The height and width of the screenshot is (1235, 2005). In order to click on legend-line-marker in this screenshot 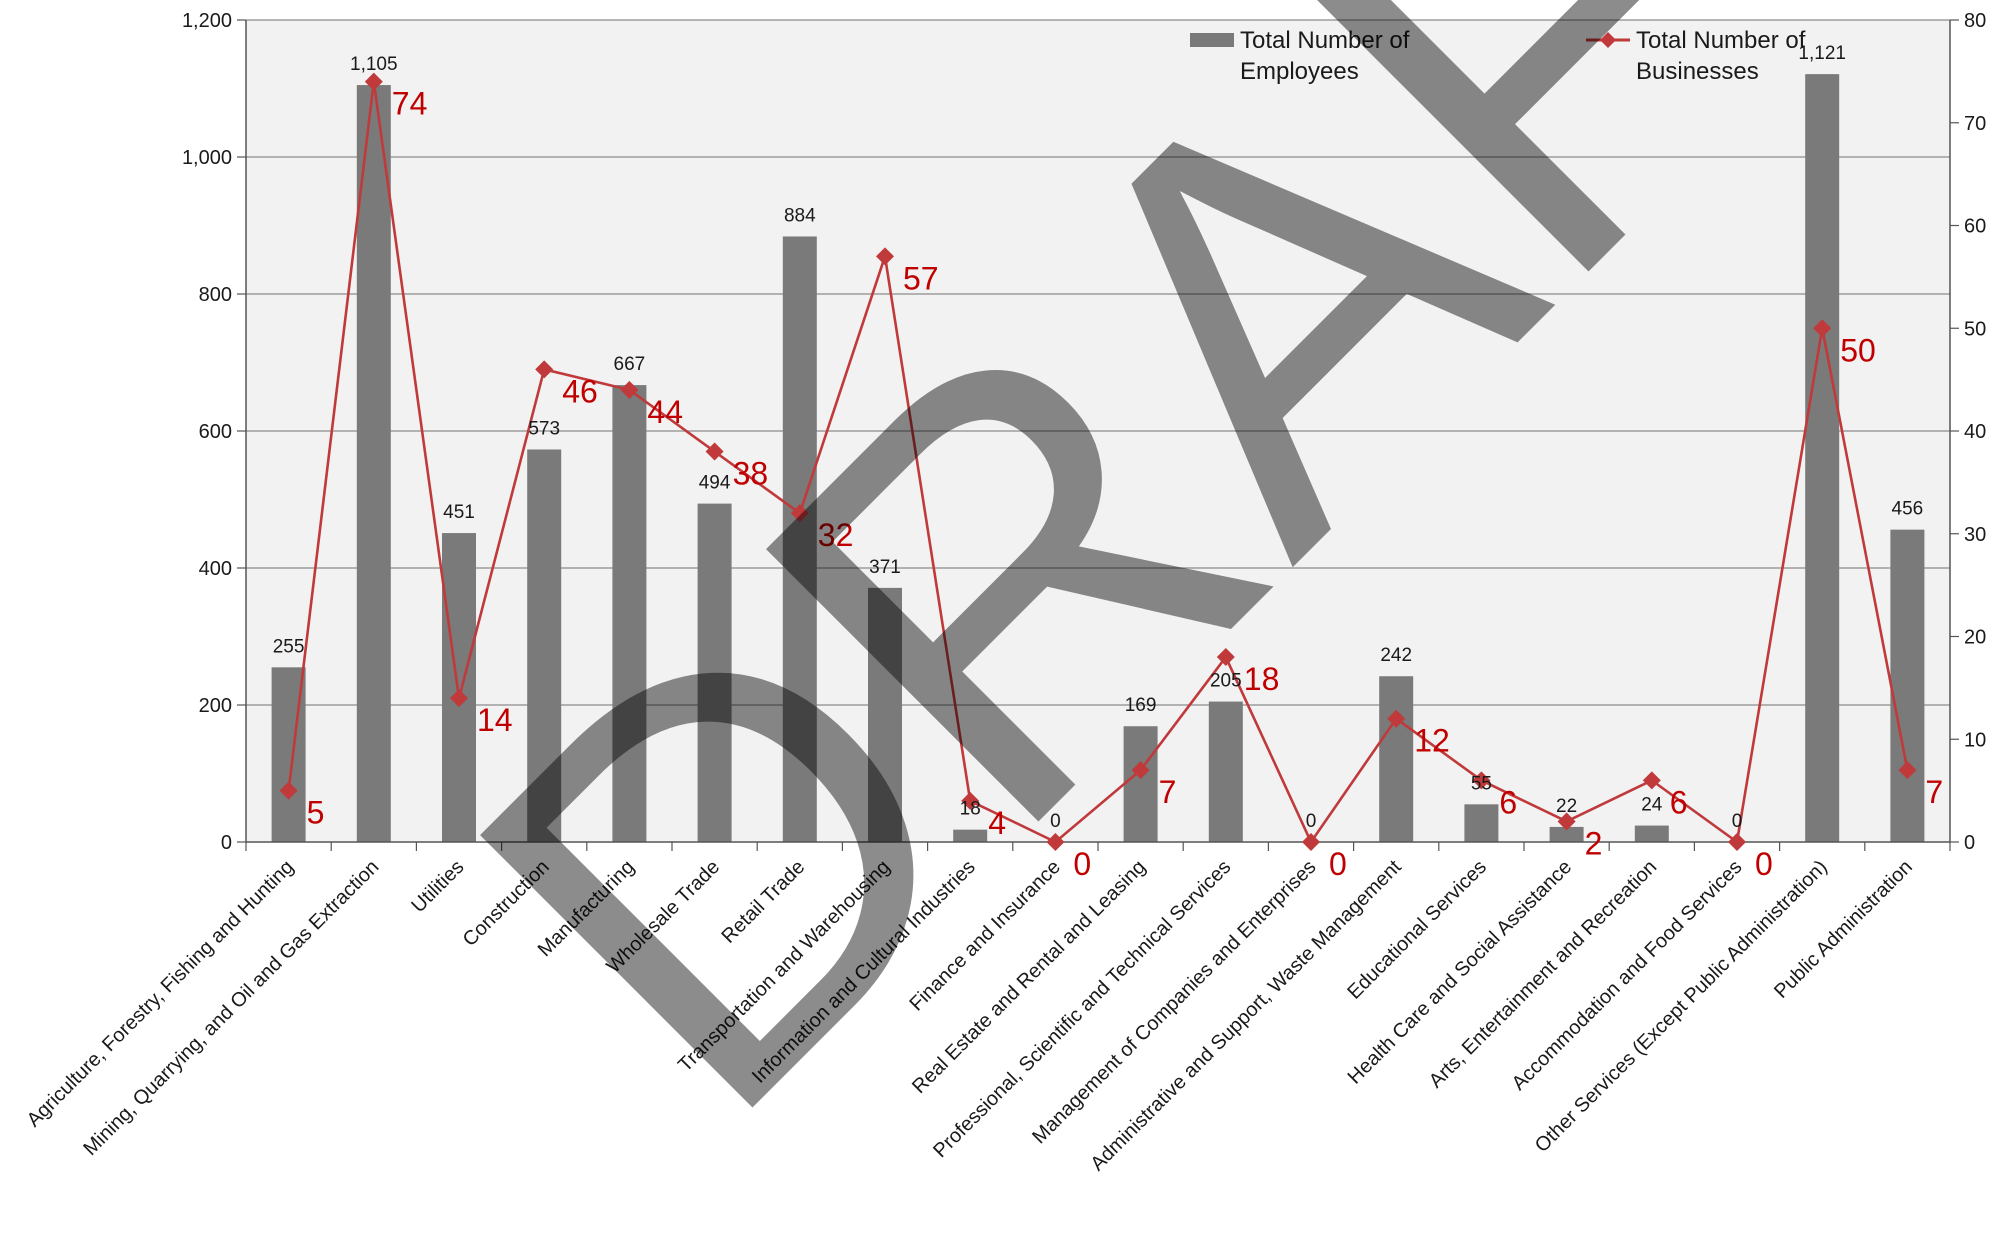, I will do `click(1608, 40)`.